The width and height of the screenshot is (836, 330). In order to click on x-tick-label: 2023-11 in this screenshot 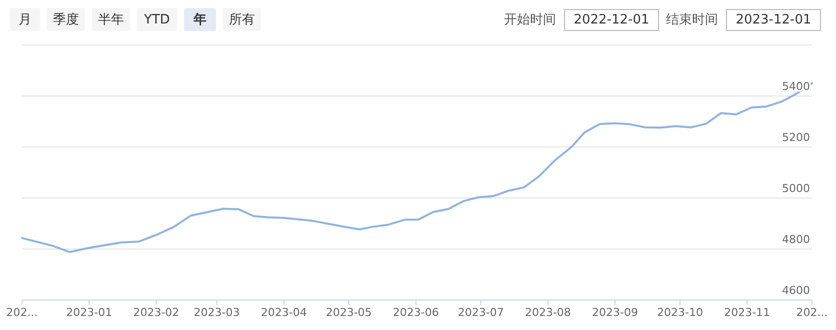, I will do `click(747, 312)`.